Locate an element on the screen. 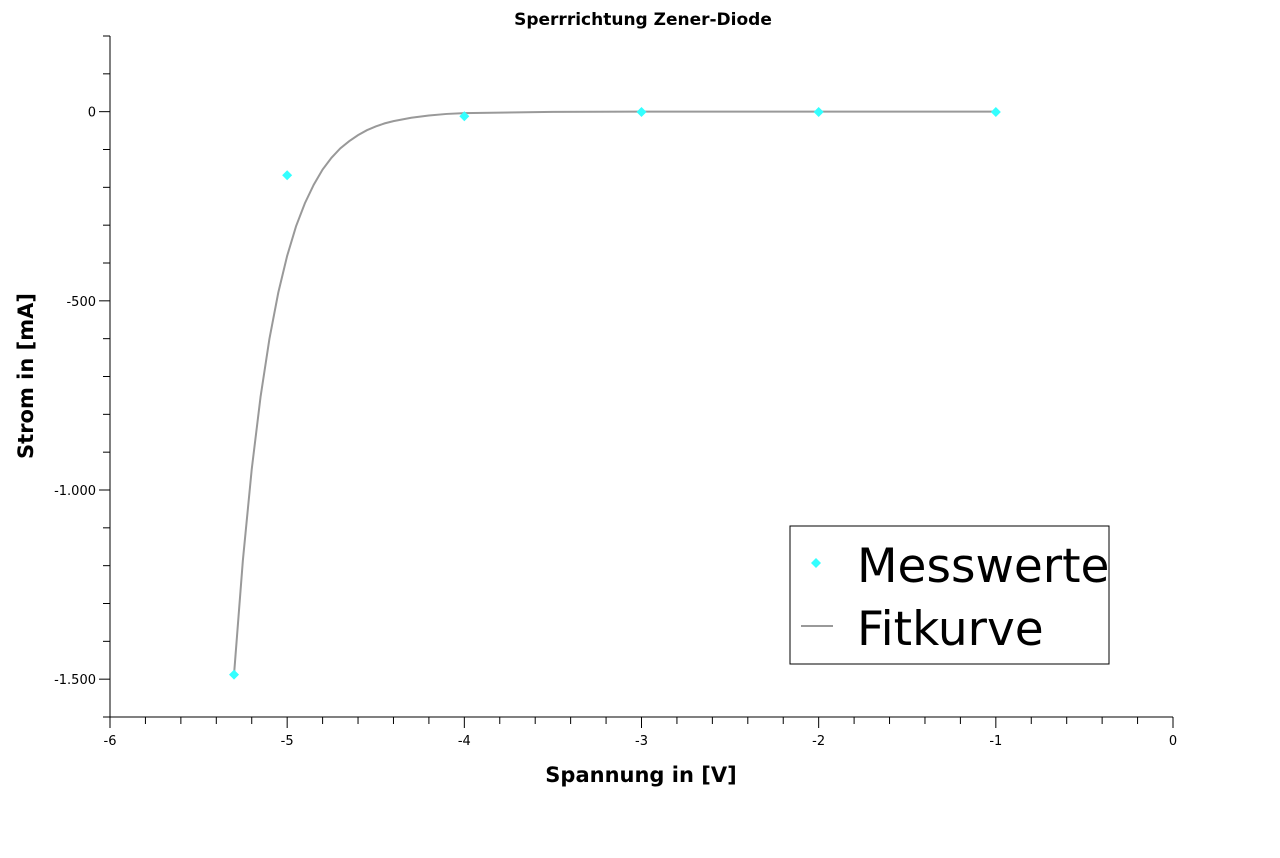 The height and width of the screenshot is (858, 1280). x-tick-label: 0 is located at coordinates (1173, 741).